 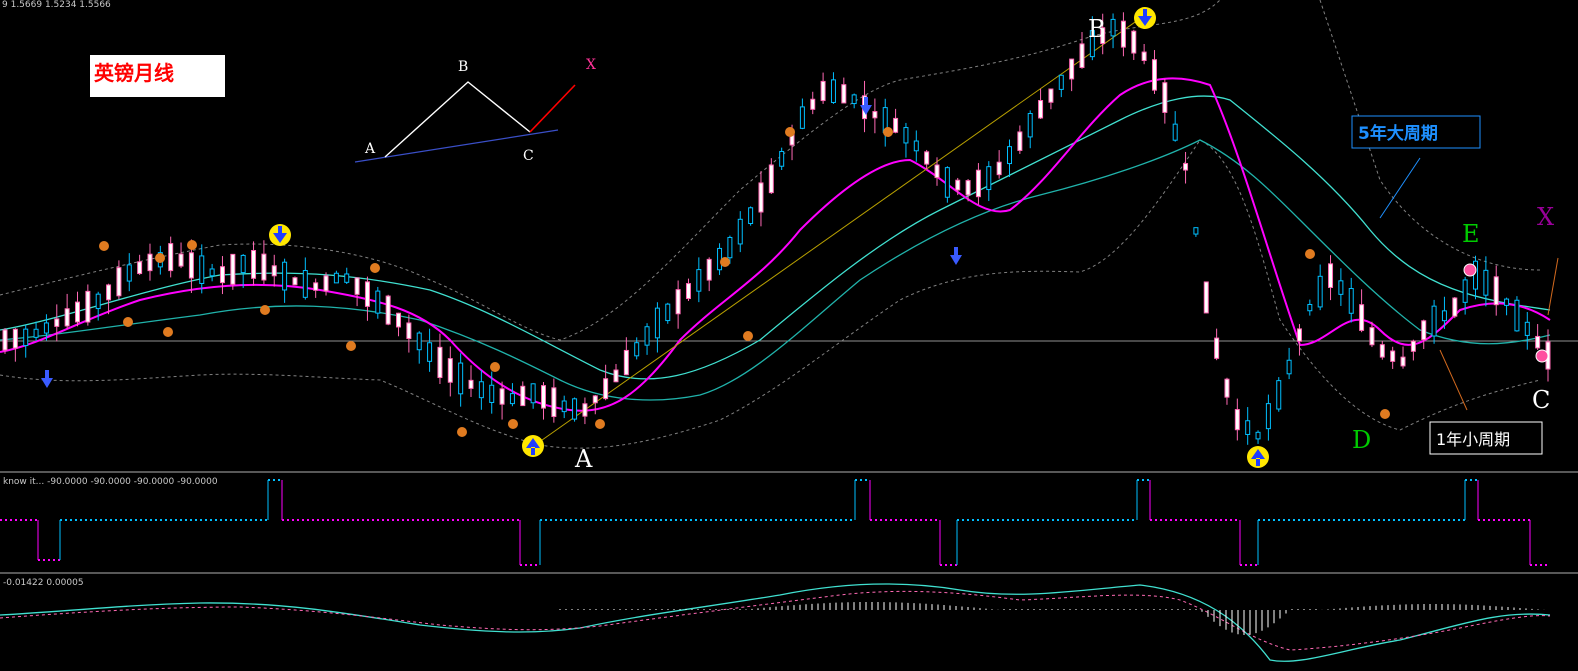 What do you see at coordinates (866, 106) in the screenshot?
I see `blue-arrow-icon` at bounding box center [866, 106].